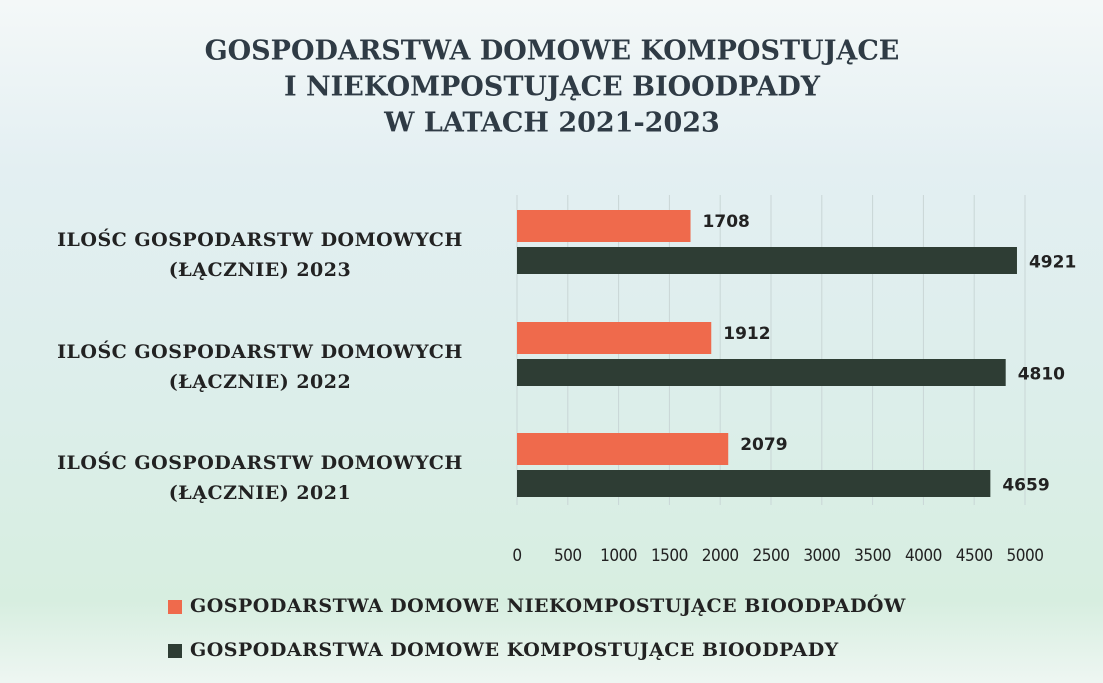  I want to click on value-label: 4659, so click(1025, 486).